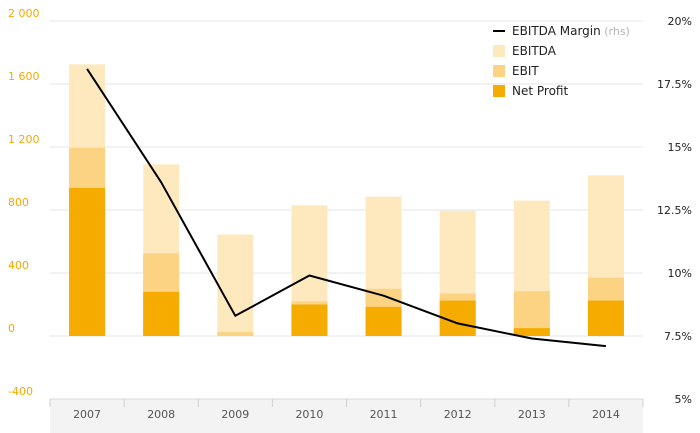 This screenshot has height=433, width=700. What do you see at coordinates (674, 84) in the screenshot?
I see `y-right-tick-label: 17.5%` at bounding box center [674, 84].